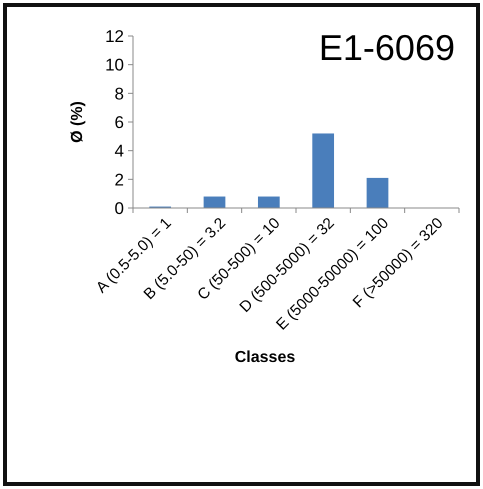 The image size is (483, 489). Describe the element at coordinates (386, 47) in the screenshot. I see `chart-title: E1-6069` at that location.